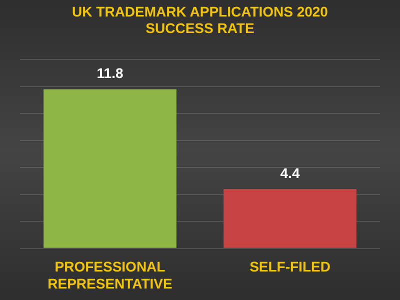 The height and width of the screenshot is (300, 400). I want to click on data-label: 11.8, so click(110, 73).